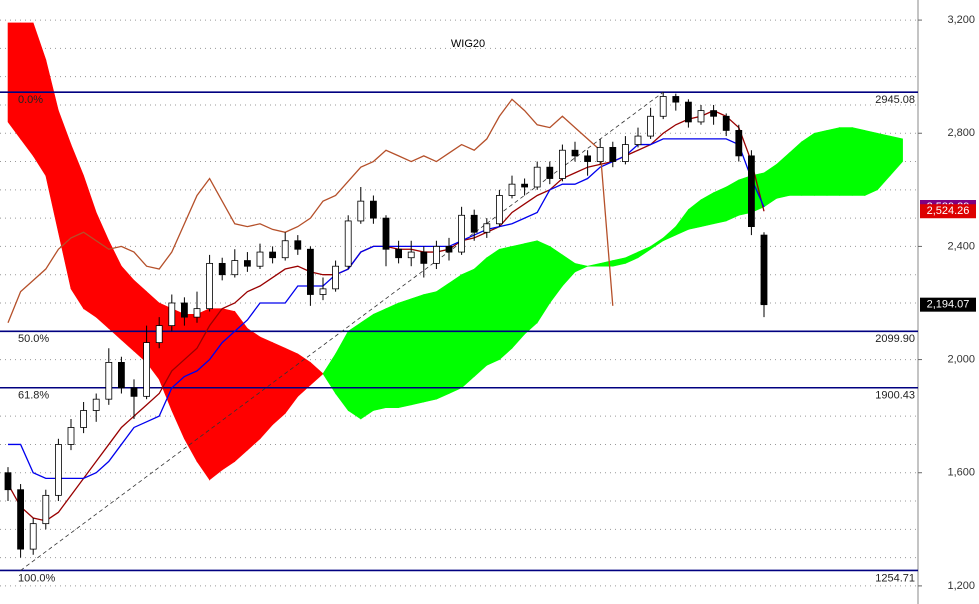  What do you see at coordinates (961, 473) in the screenshot?
I see `y-tick-label: 1,600` at bounding box center [961, 473].